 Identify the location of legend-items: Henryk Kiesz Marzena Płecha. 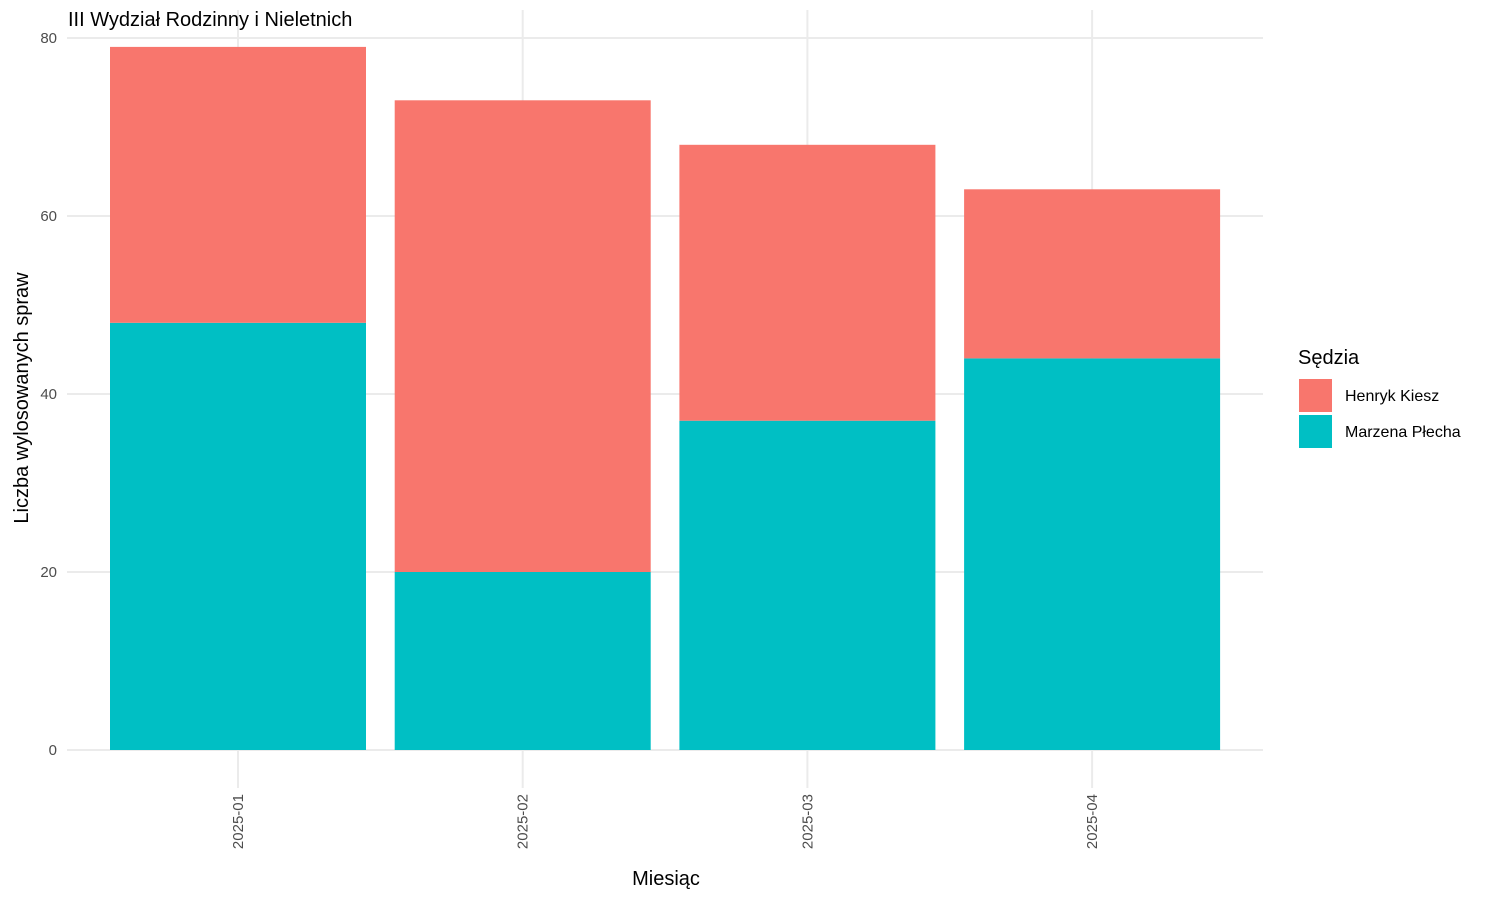
(1380, 413).